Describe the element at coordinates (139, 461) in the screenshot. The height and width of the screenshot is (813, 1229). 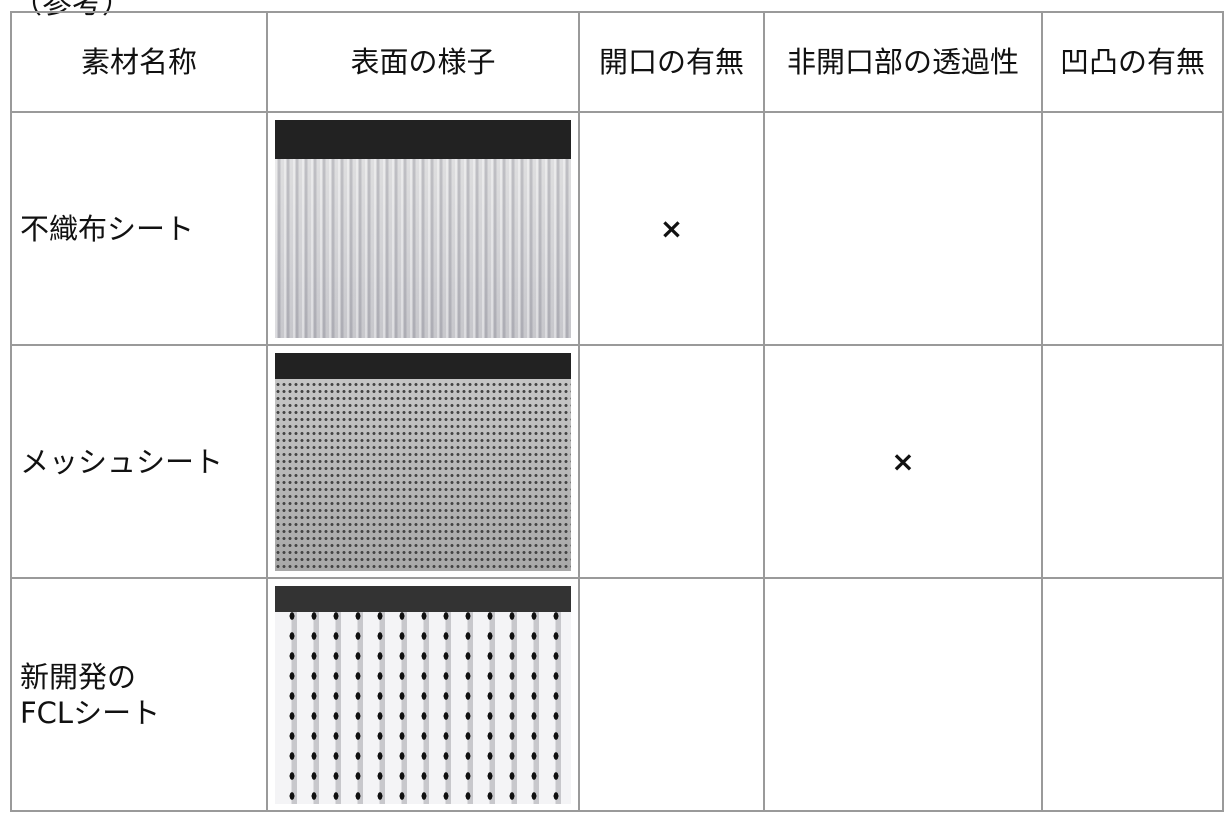
I see `name-cell: メッシュシート` at that location.